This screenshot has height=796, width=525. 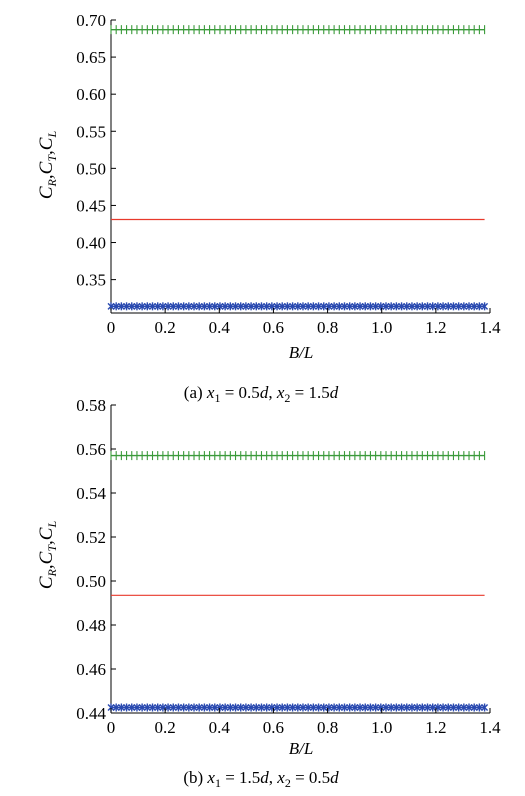 I want to click on panel-a-x-axis-label: B/L, so click(x=301, y=352).